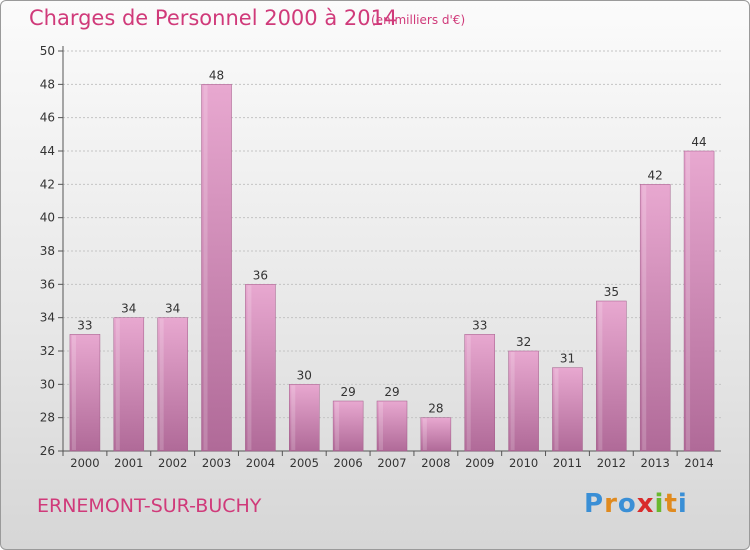  What do you see at coordinates (435, 463) in the screenshot?
I see `x-tick-label: 2008` at bounding box center [435, 463].